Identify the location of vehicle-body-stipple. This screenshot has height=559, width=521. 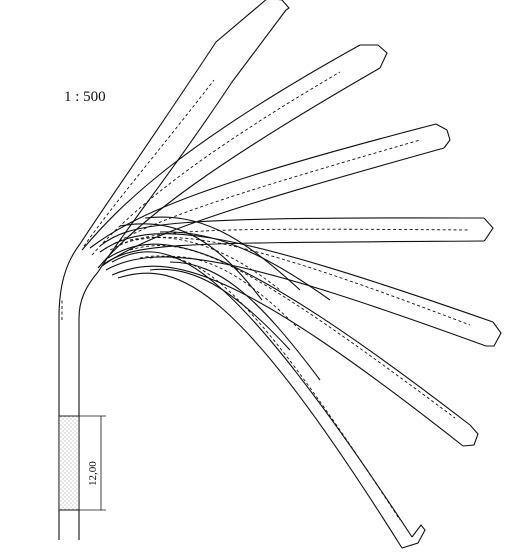
(69, 463).